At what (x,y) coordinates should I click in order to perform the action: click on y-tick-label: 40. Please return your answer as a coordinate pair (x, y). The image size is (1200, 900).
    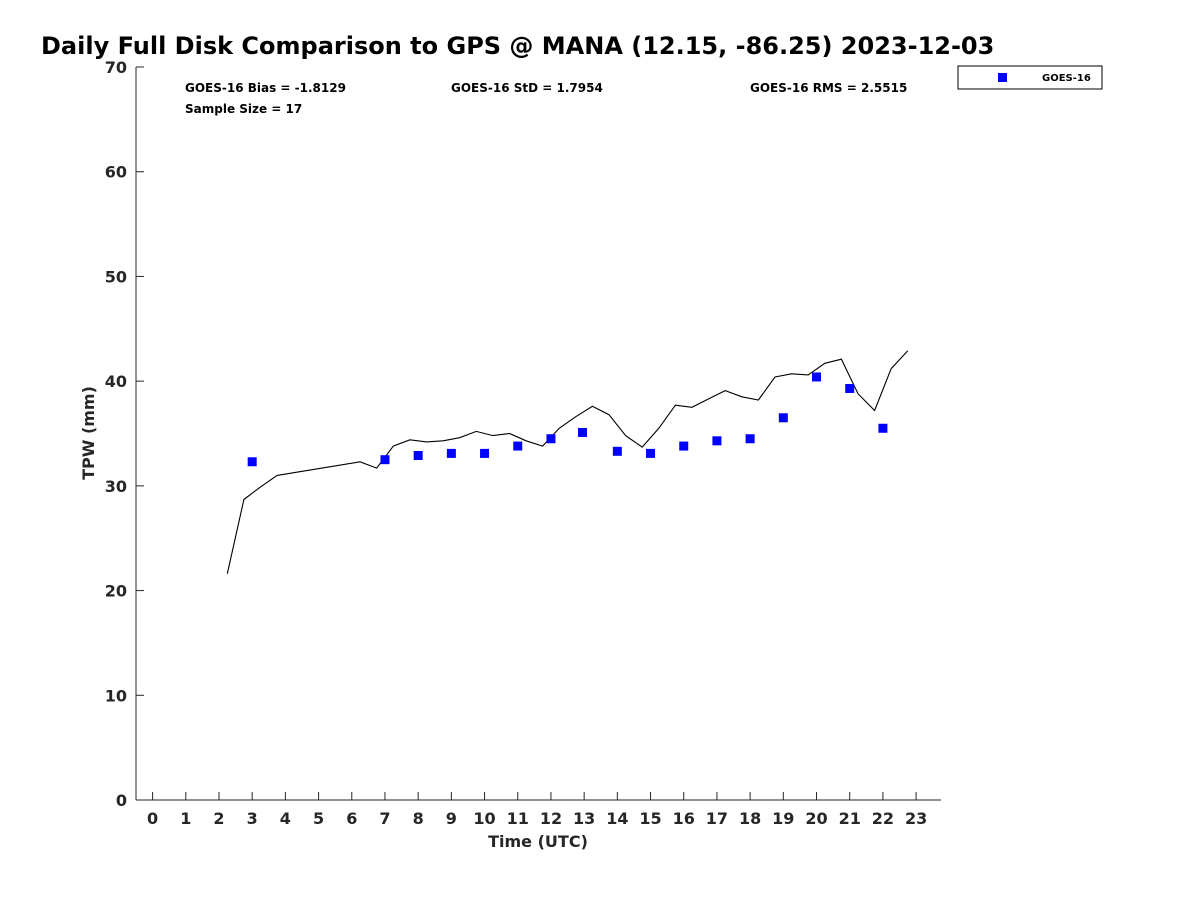
    Looking at the image, I should click on (116, 381).